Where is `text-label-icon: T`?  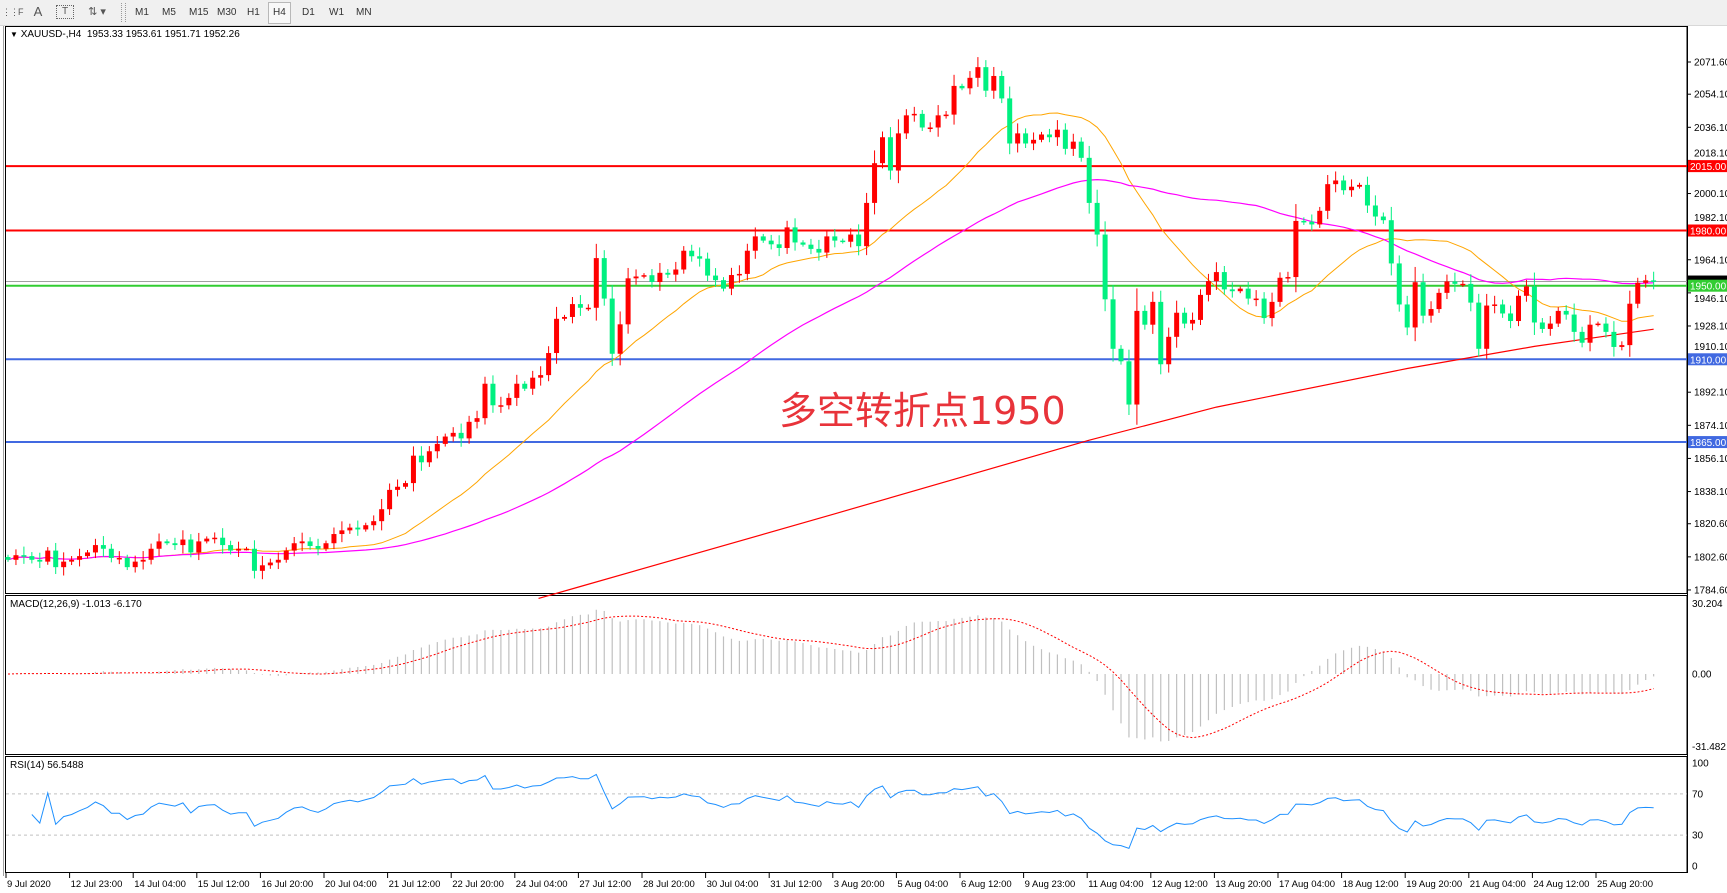 text-label-icon: T is located at coordinates (65, 12).